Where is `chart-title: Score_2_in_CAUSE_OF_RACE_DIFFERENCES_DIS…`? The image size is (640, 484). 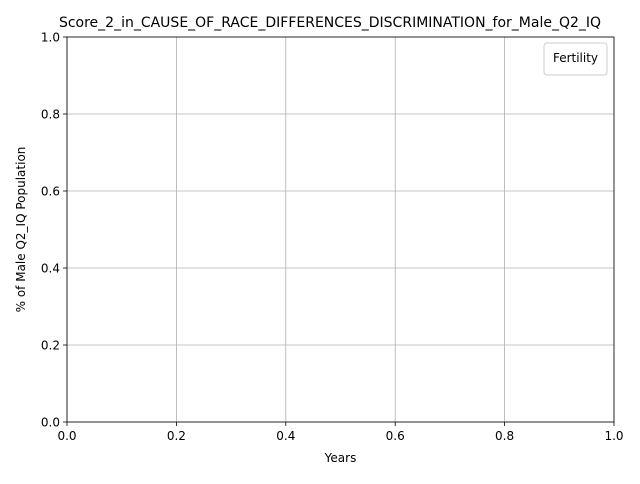 chart-title: Score_2_in_CAUSE_OF_RACE_DIFFERENCES_DIS… is located at coordinates (330, 23).